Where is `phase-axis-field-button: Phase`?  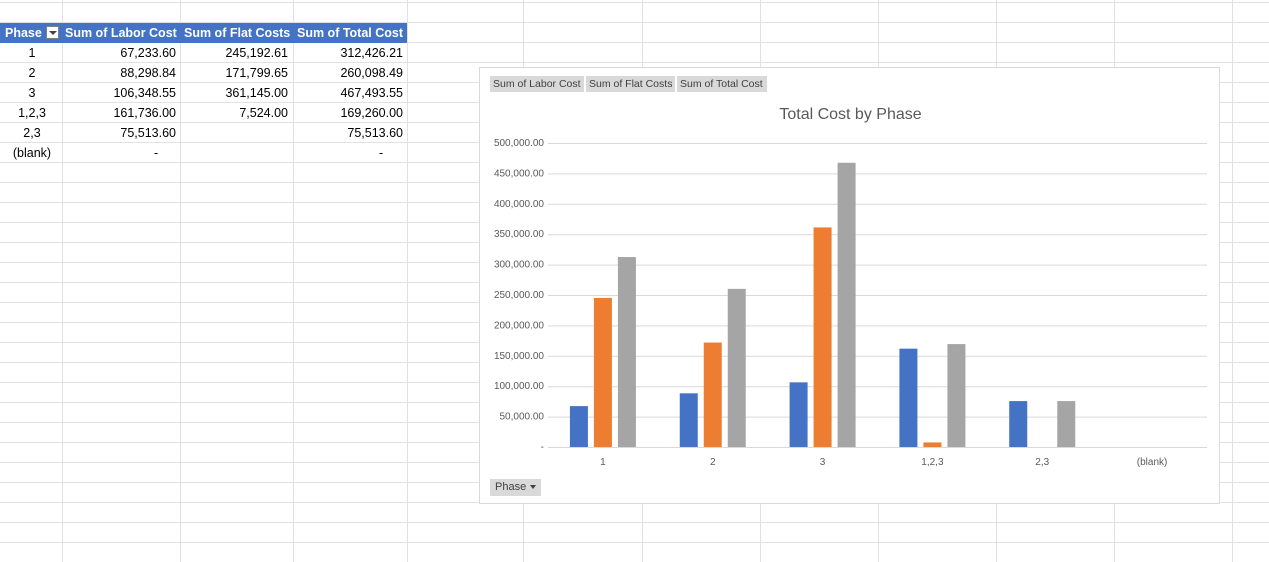 phase-axis-field-button: Phase is located at coordinates (516, 487).